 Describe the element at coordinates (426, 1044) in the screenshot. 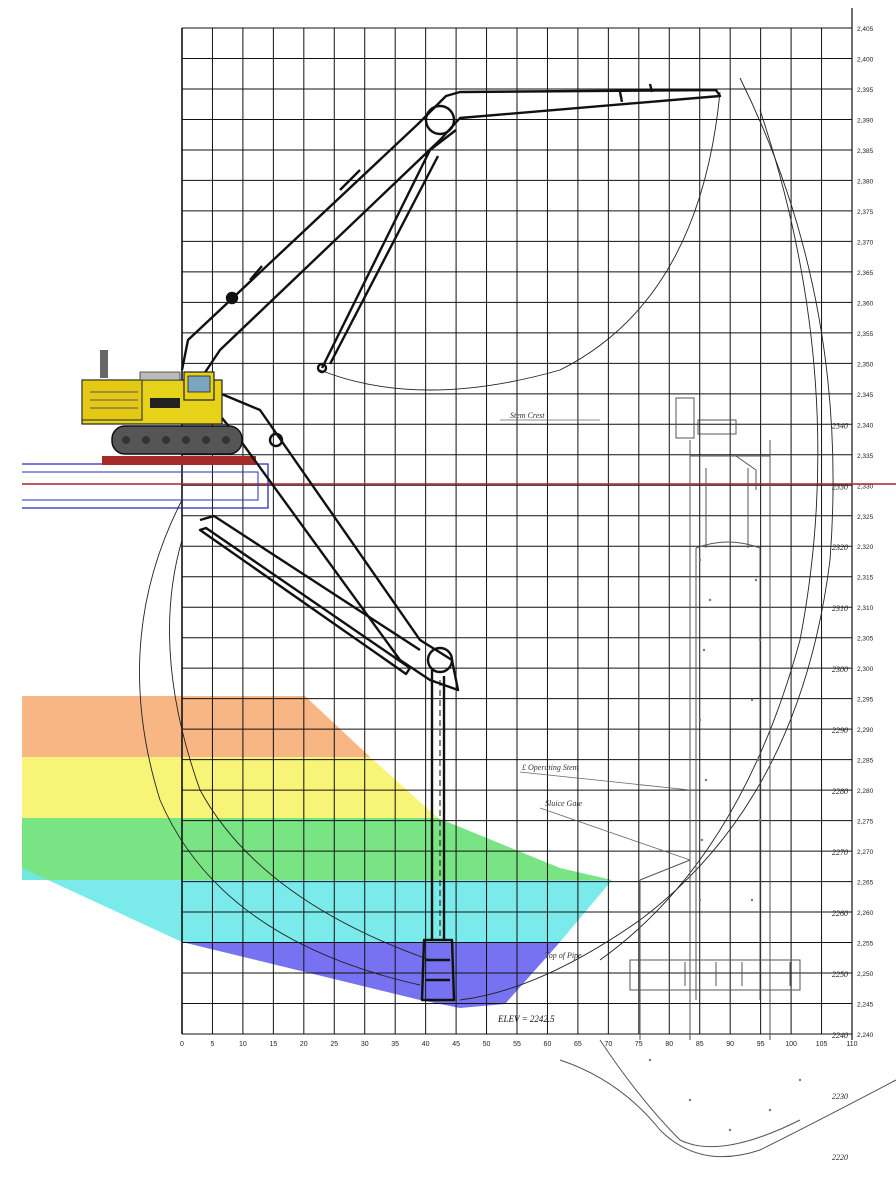

I see `x-tick-label: 40` at that location.